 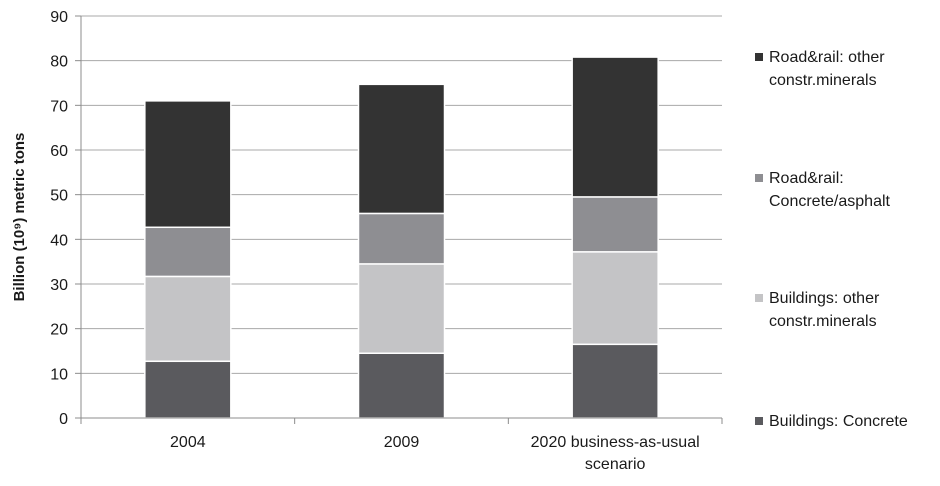 I want to click on y-tick-label: 60, so click(x=59, y=151).